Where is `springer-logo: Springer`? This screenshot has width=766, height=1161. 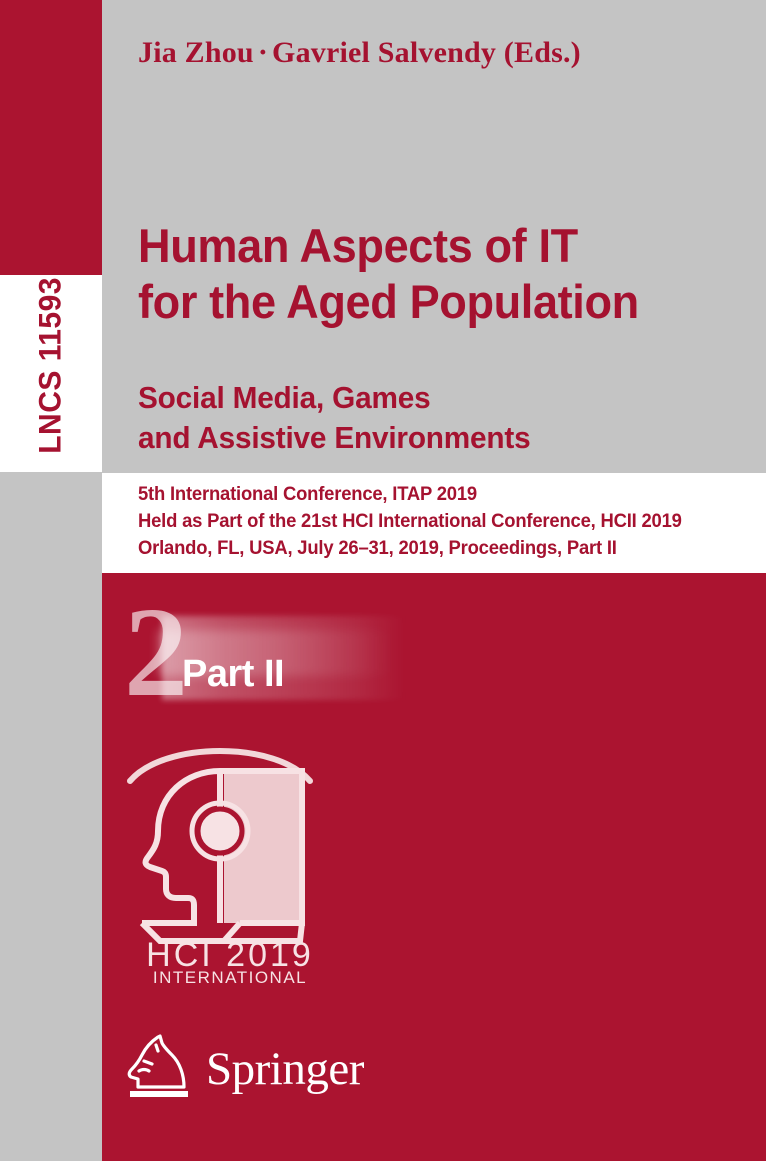 springer-logo: Springer is located at coordinates (247, 1070).